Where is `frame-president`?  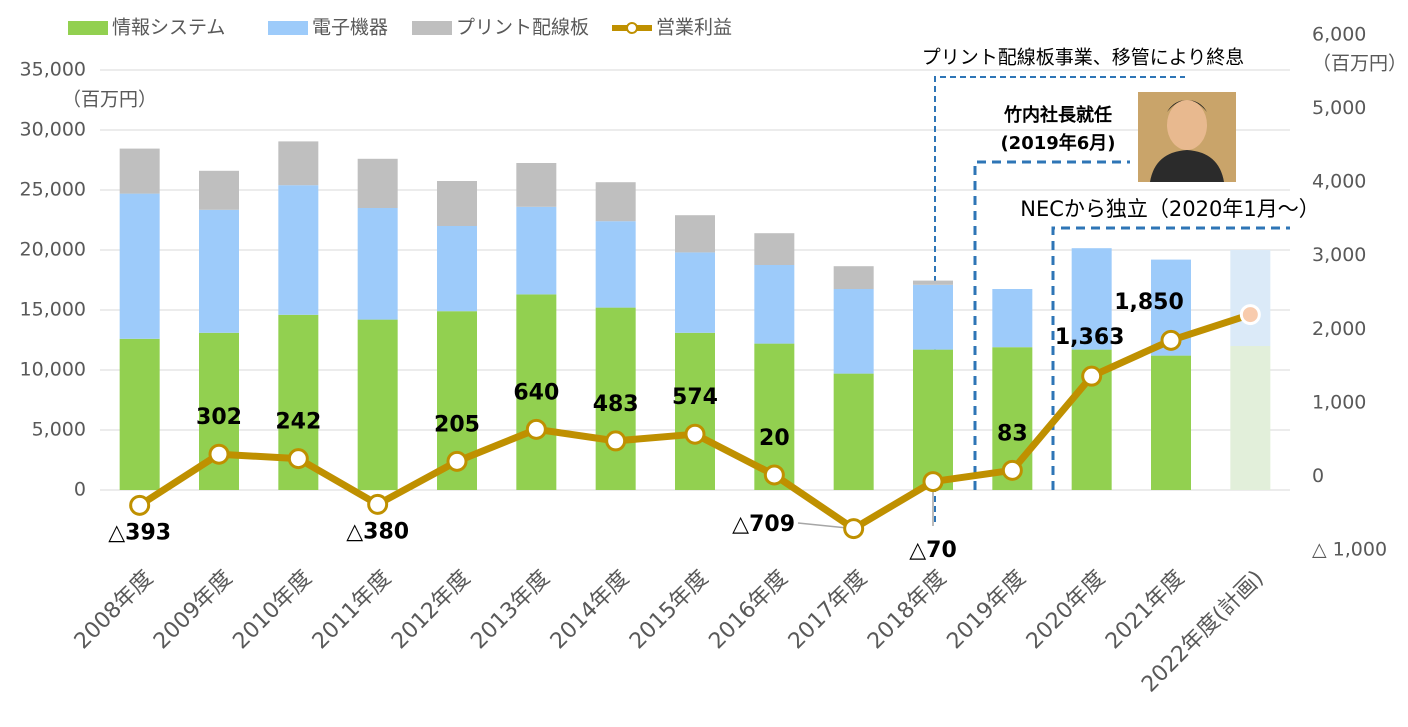 frame-president is located at coordinates (1051, 325).